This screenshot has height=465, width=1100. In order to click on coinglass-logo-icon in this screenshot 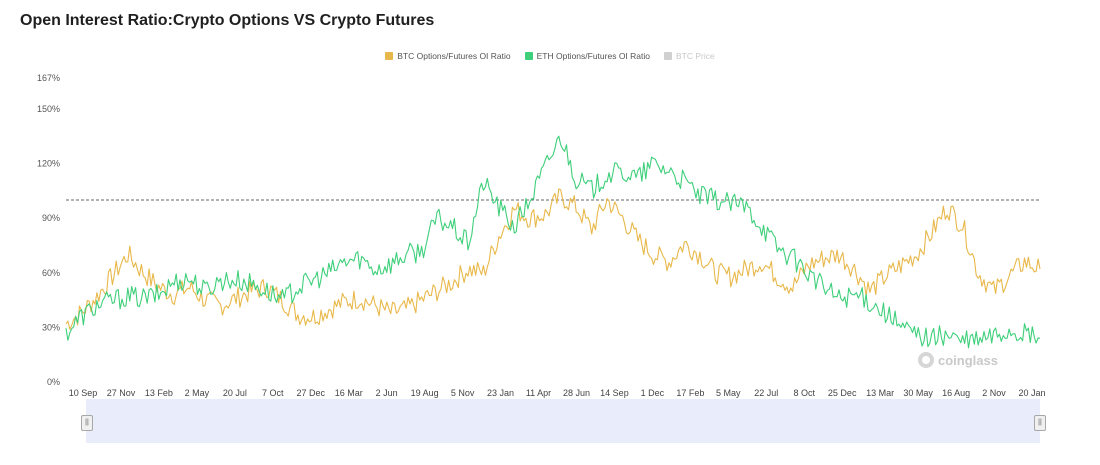, I will do `click(926, 360)`.